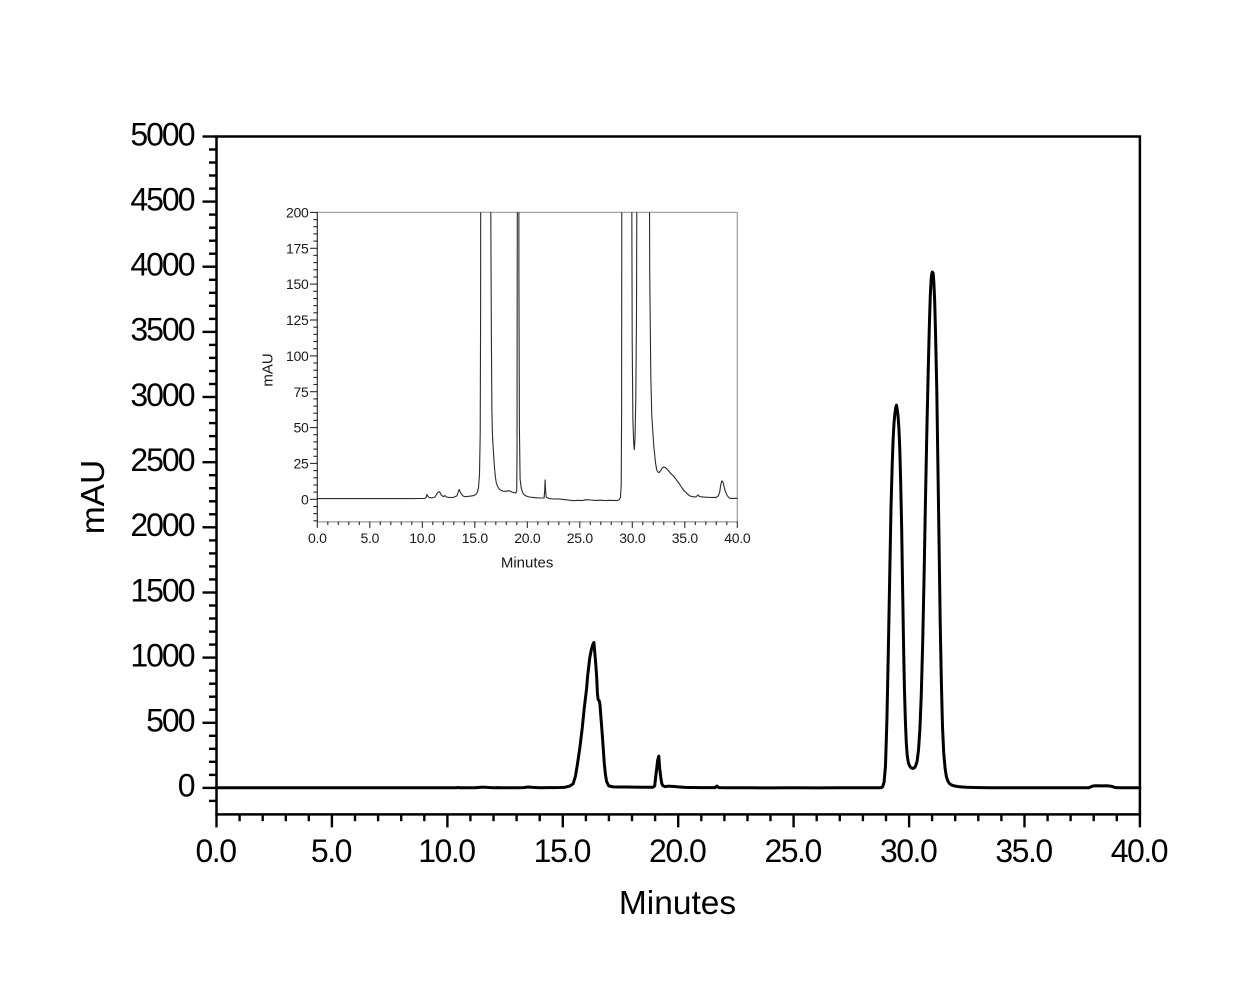 The height and width of the screenshot is (994, 1241). Describe the element at coordinates (170, 721) in the screenshot. I see `svg-text: 500` at that location.